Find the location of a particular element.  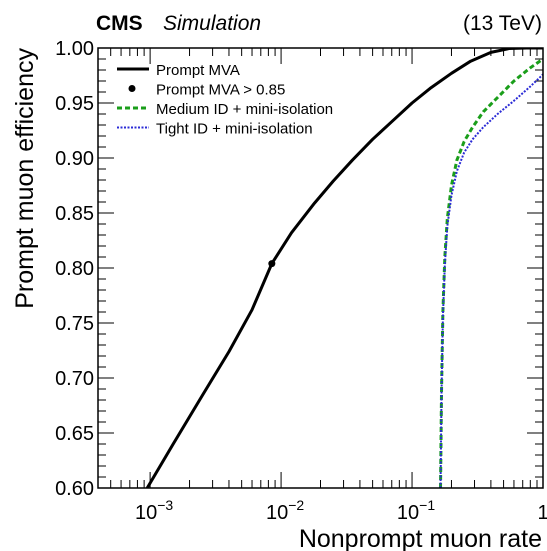

legend-label: Medium ID + mini-isolation is located at coordinates (244, 109).